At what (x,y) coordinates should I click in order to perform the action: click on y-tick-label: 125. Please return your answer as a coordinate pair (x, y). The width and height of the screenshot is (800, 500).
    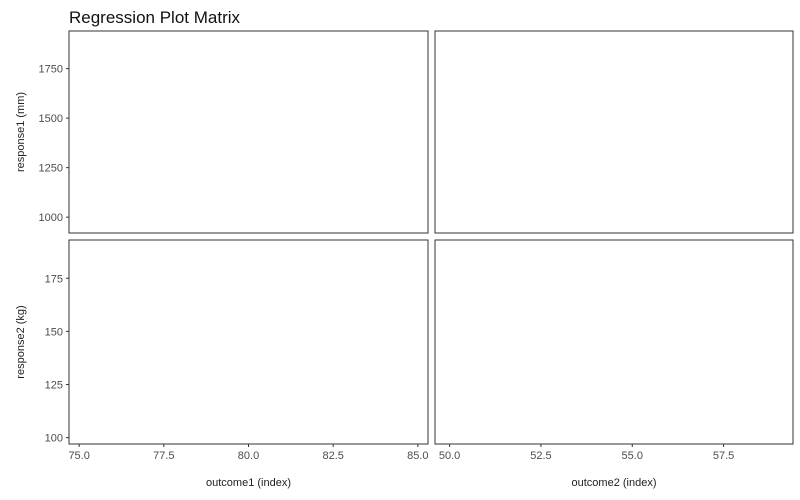
    Looking at the image, I should click on (54, 386).